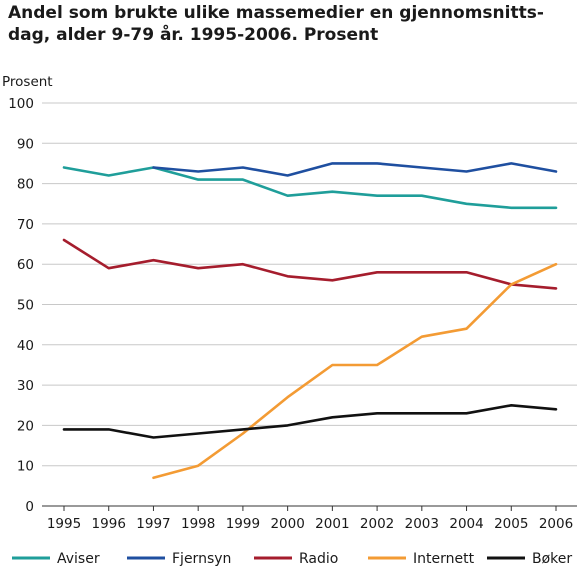 This screenshot has width=580, height=583. I want to click on legend-item: Radio, so click(296, 559).